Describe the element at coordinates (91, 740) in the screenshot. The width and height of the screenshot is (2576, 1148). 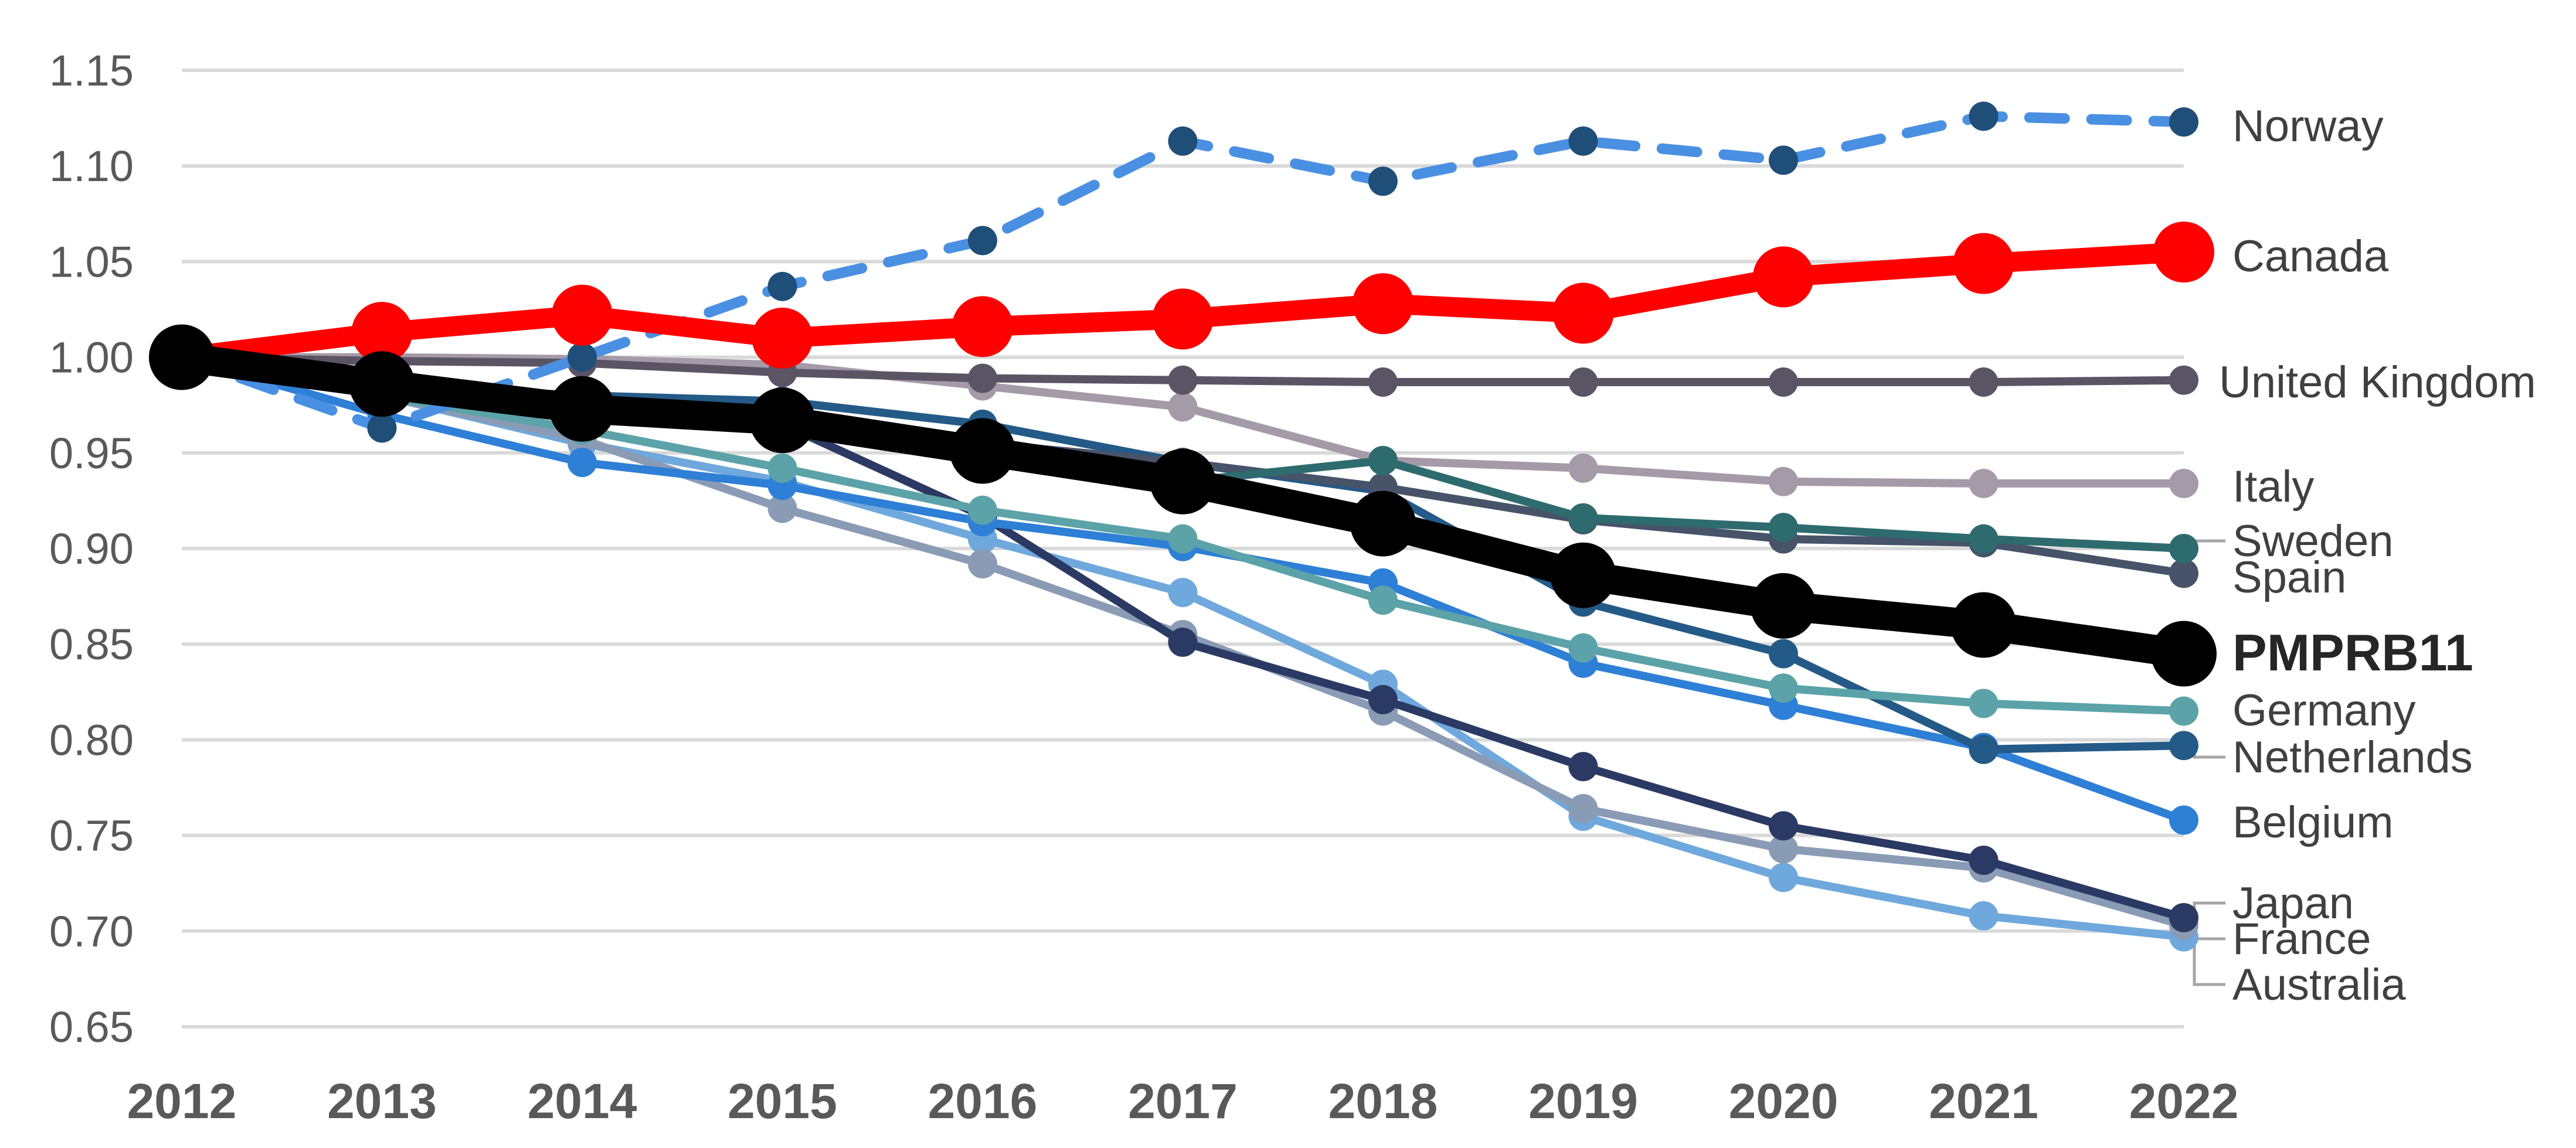
I see `y-tick-label: 0.80` at that location.